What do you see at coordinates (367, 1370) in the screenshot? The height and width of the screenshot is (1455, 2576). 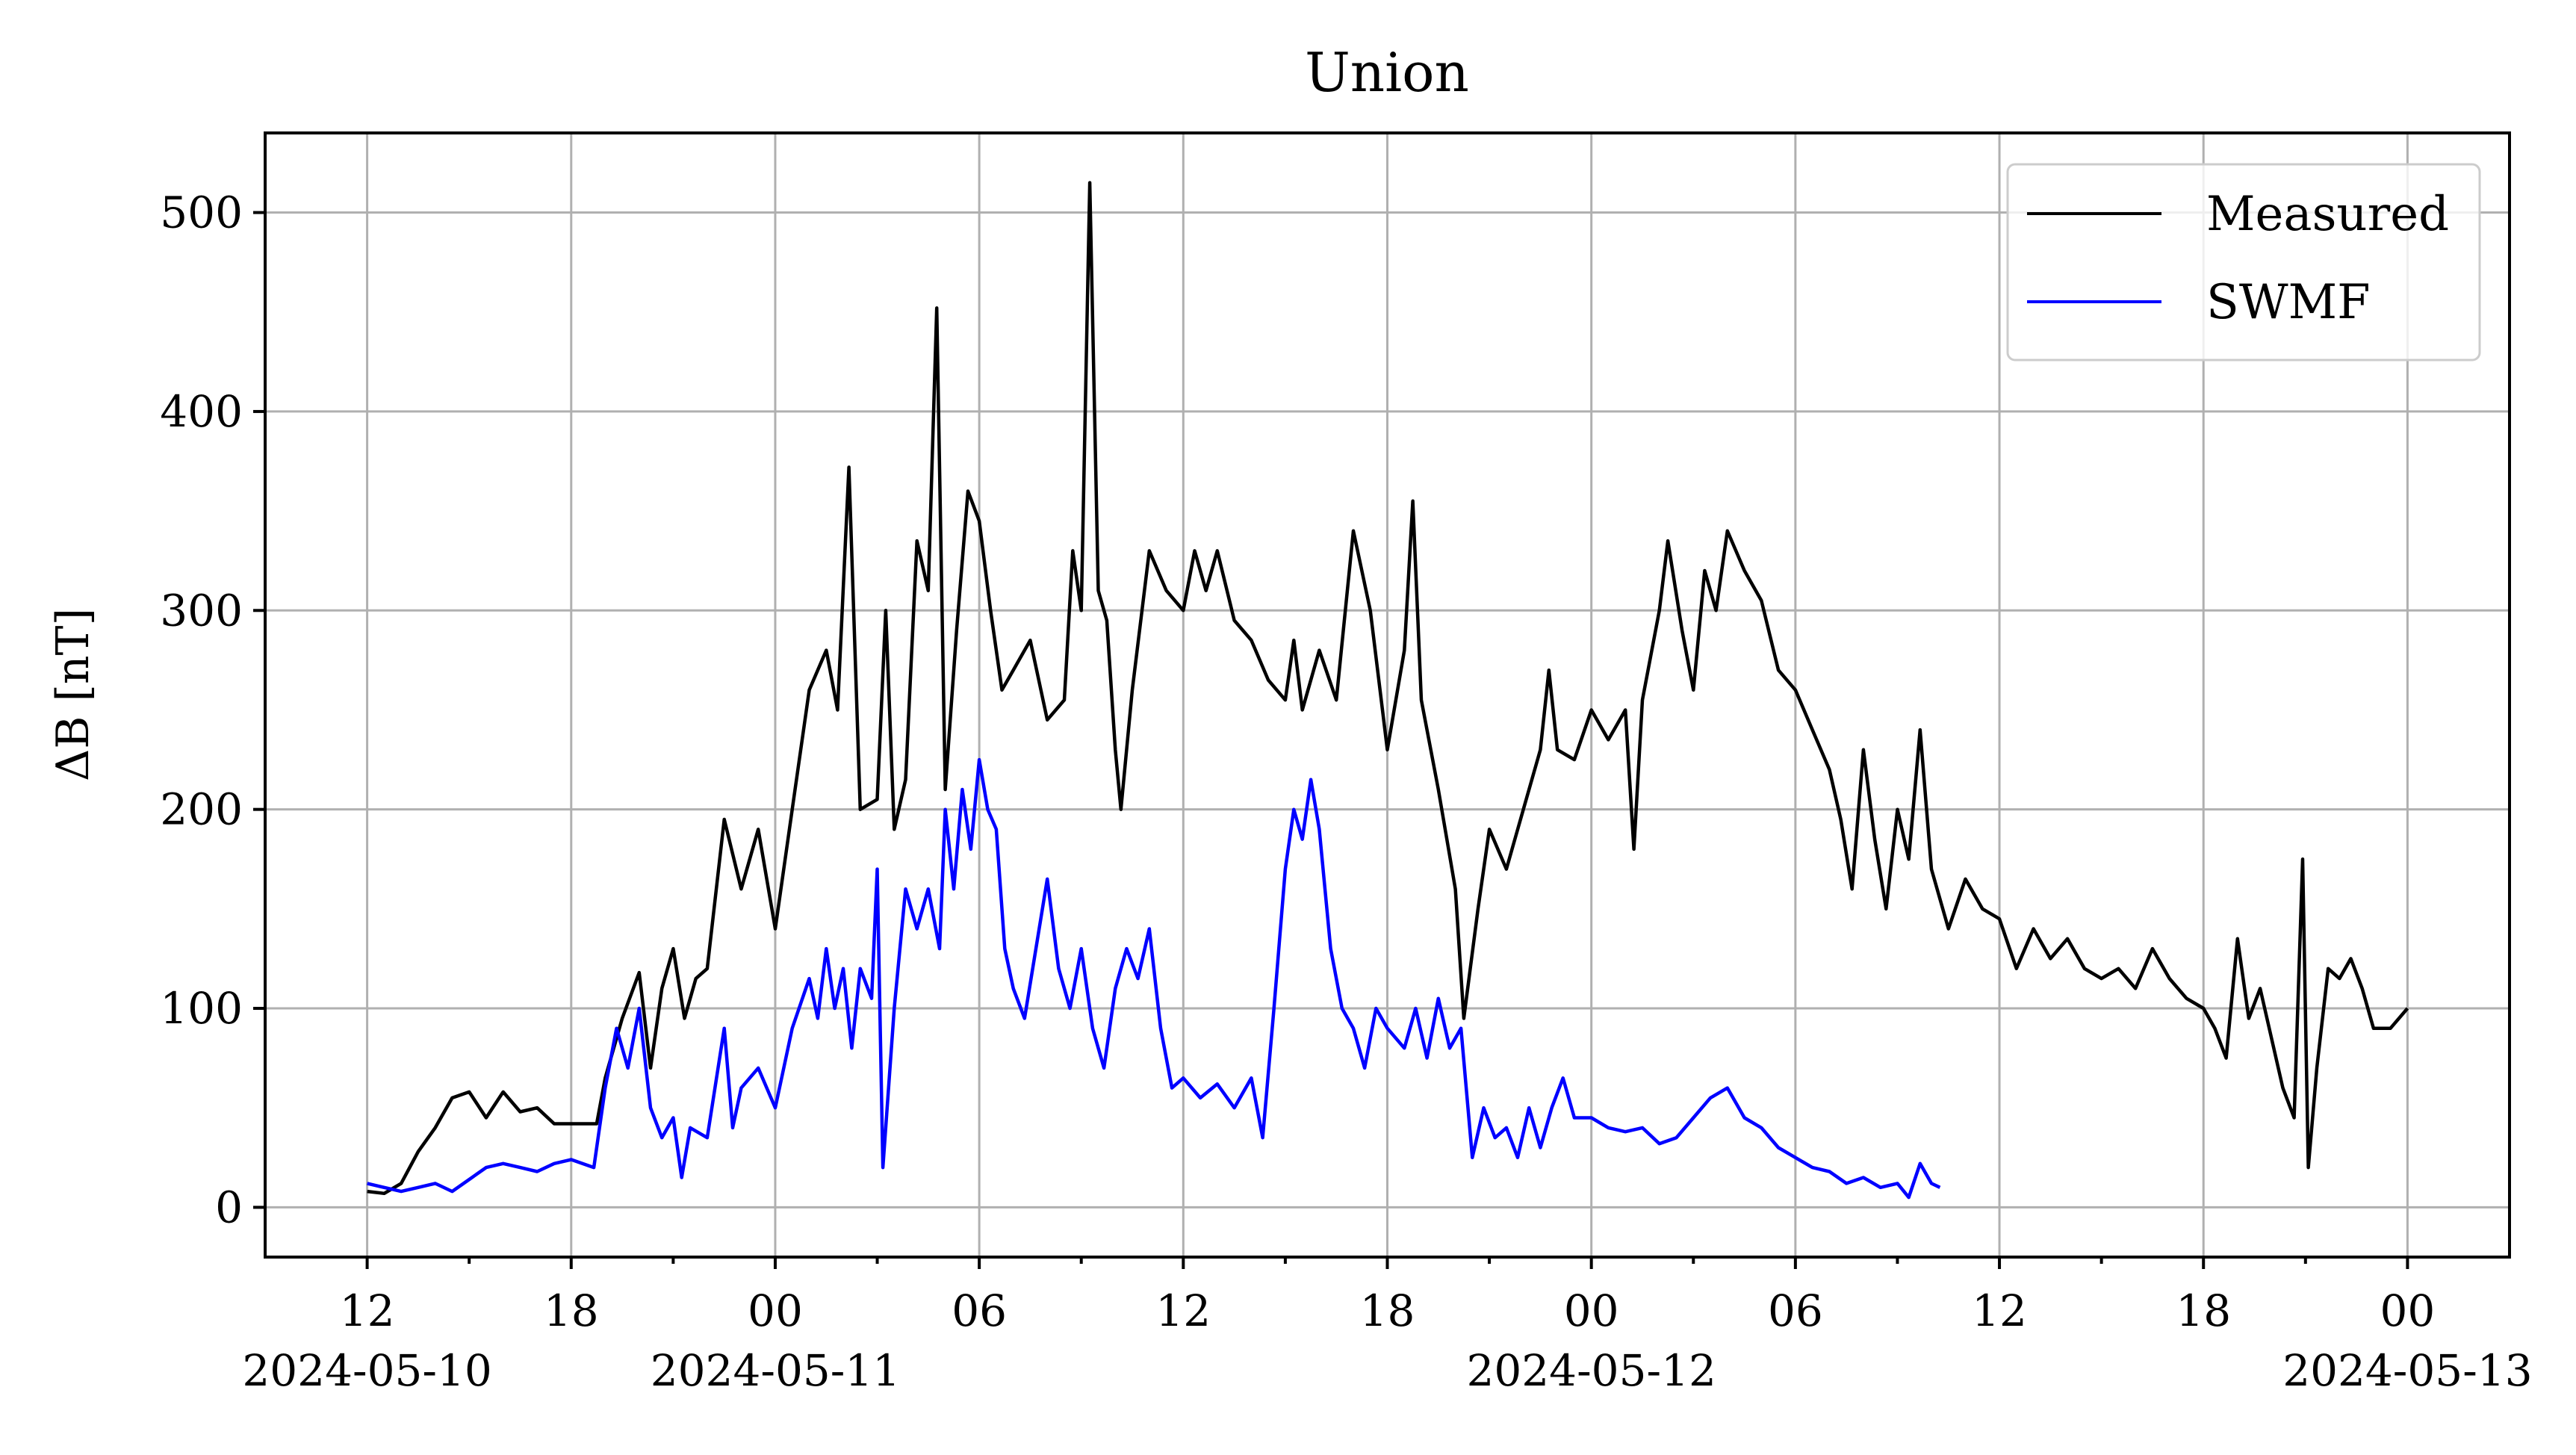 I see `x-tick-date-label: 2024-05-10` at bounding box center [367, 1370].